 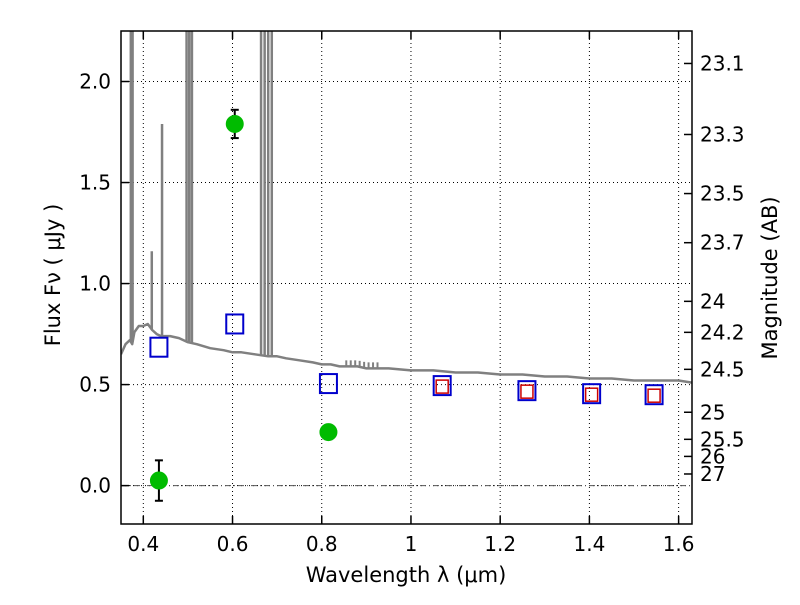 I want to click on y-tick-label-4: 2.0, so click(x=95, y=82).